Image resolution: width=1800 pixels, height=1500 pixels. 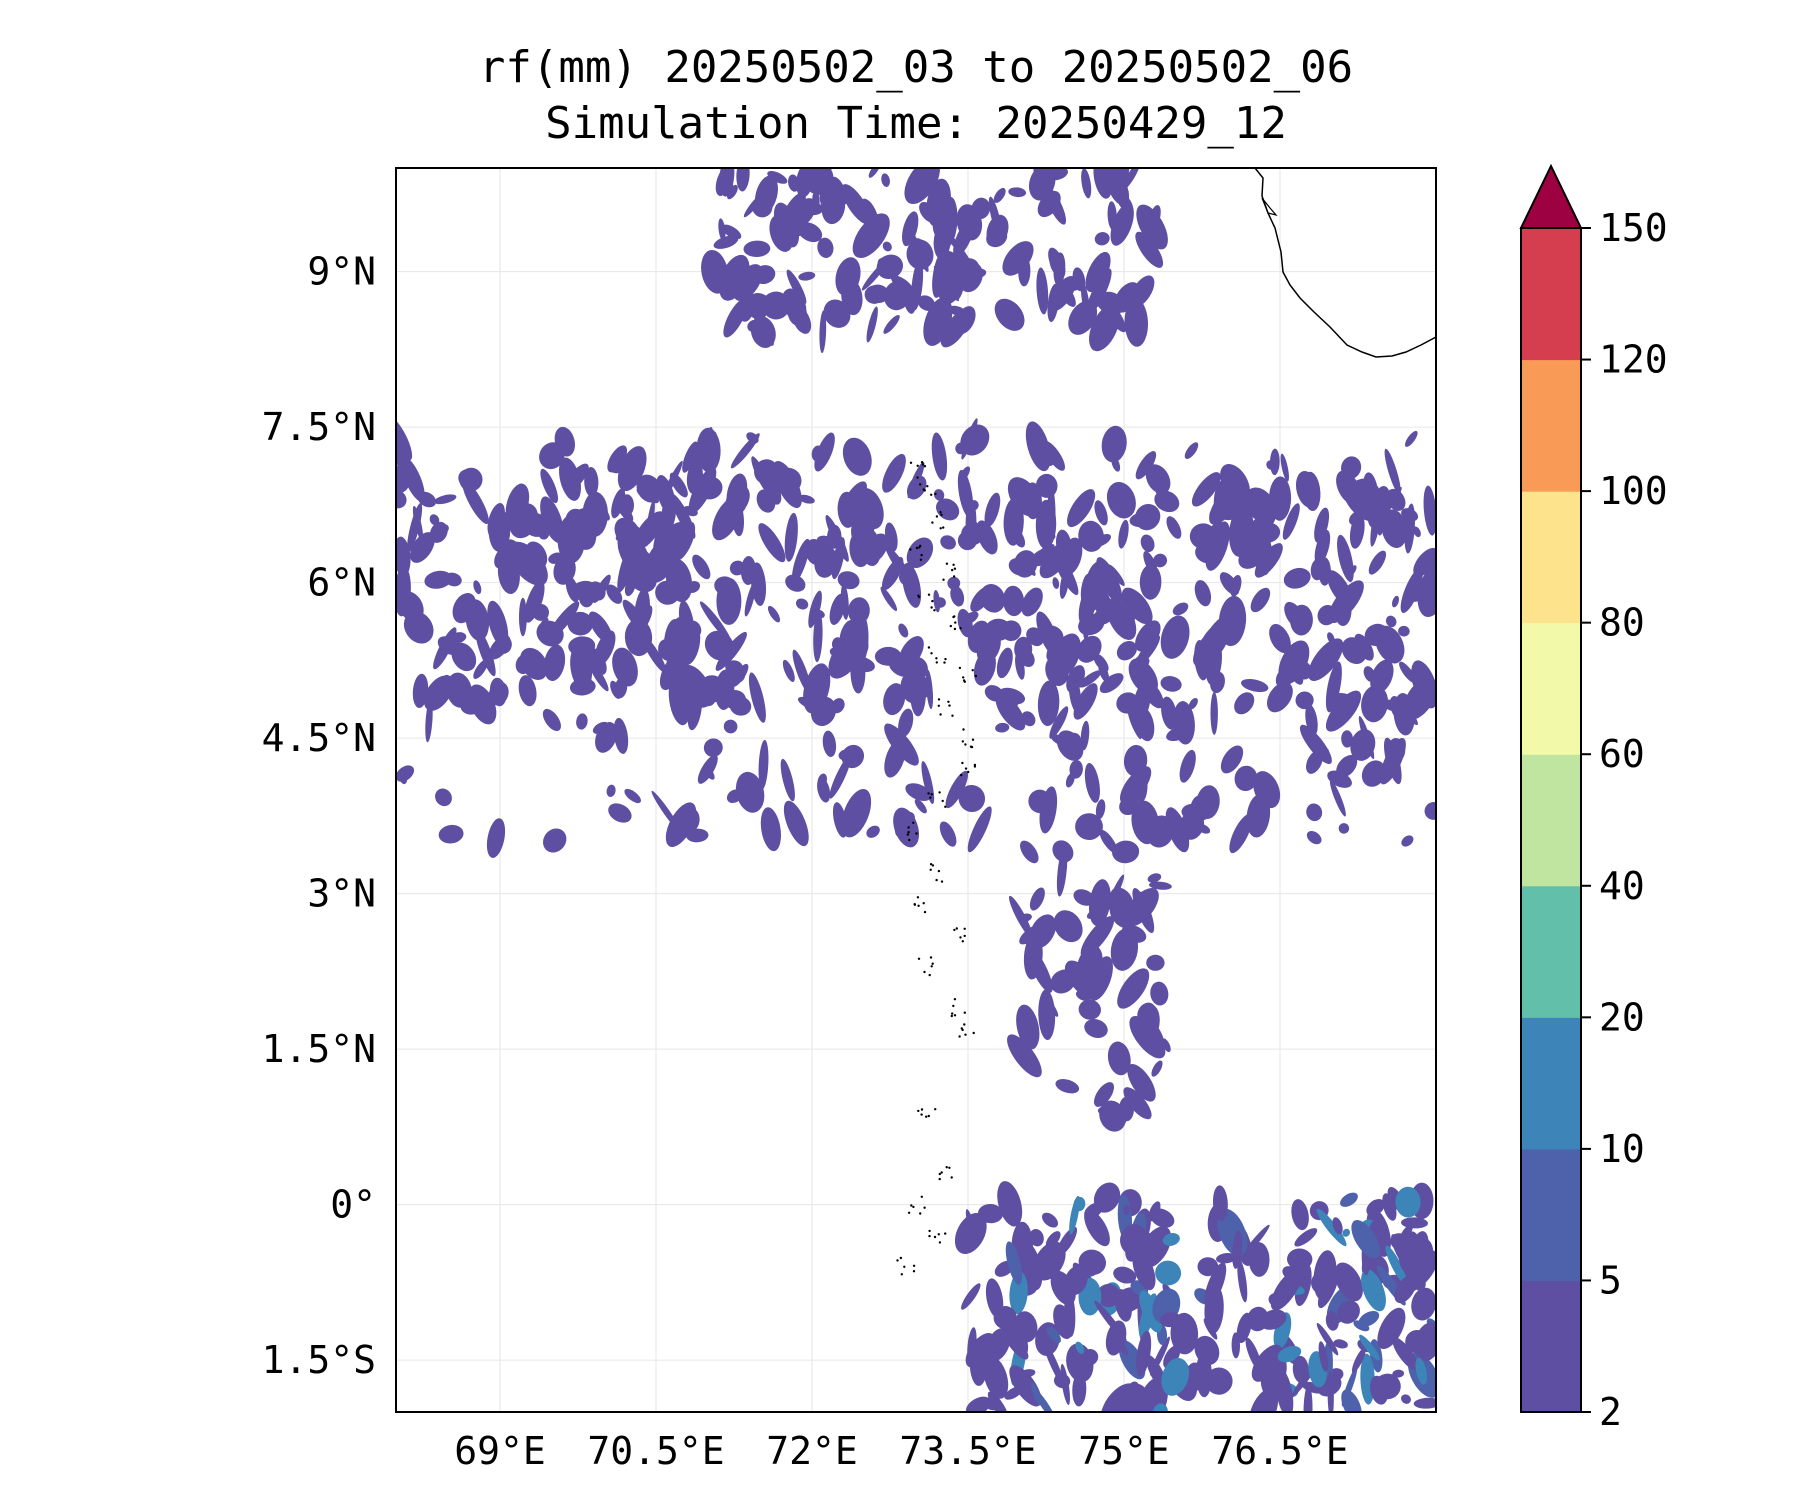 What do you see at coordinates (1633, 491) in the screenshot?
I see `colorbar-tick-label: 100` at bounding box center [1633, 491].